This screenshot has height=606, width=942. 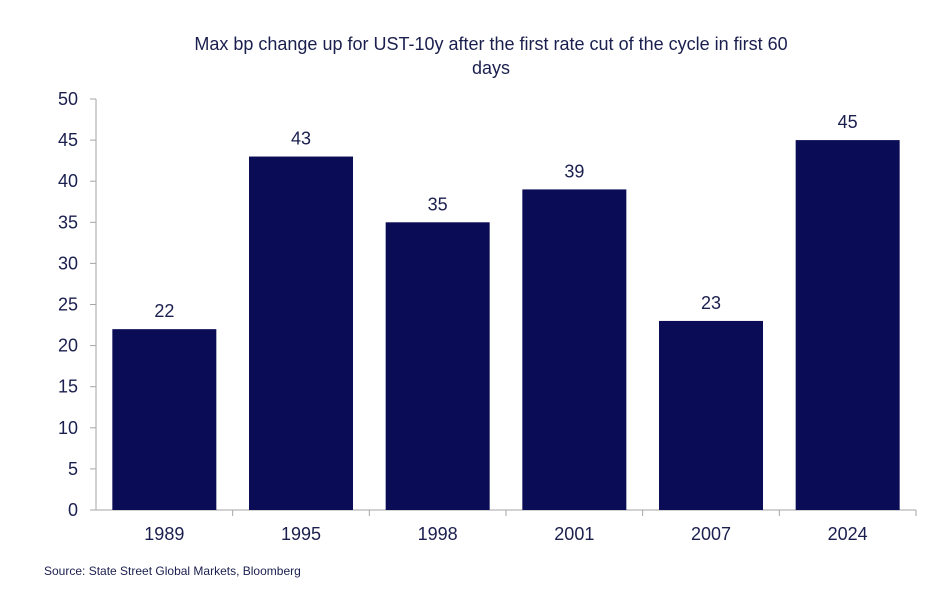 What do you see at coordinates (574, 171) in the screenshot?
I see `data-label-2001: 39` at bounding box center [574, 171].